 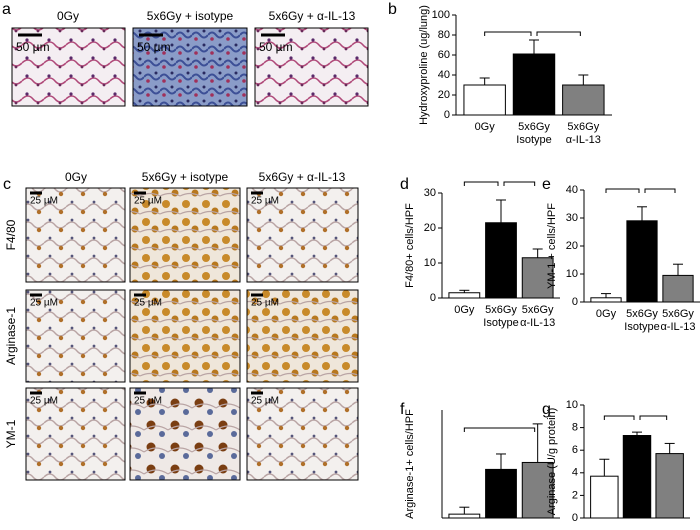 What do you see at coordinates (575, 450) in the screenshot?
I see `y-tick-label: 6` at bounding box center [575, 450].